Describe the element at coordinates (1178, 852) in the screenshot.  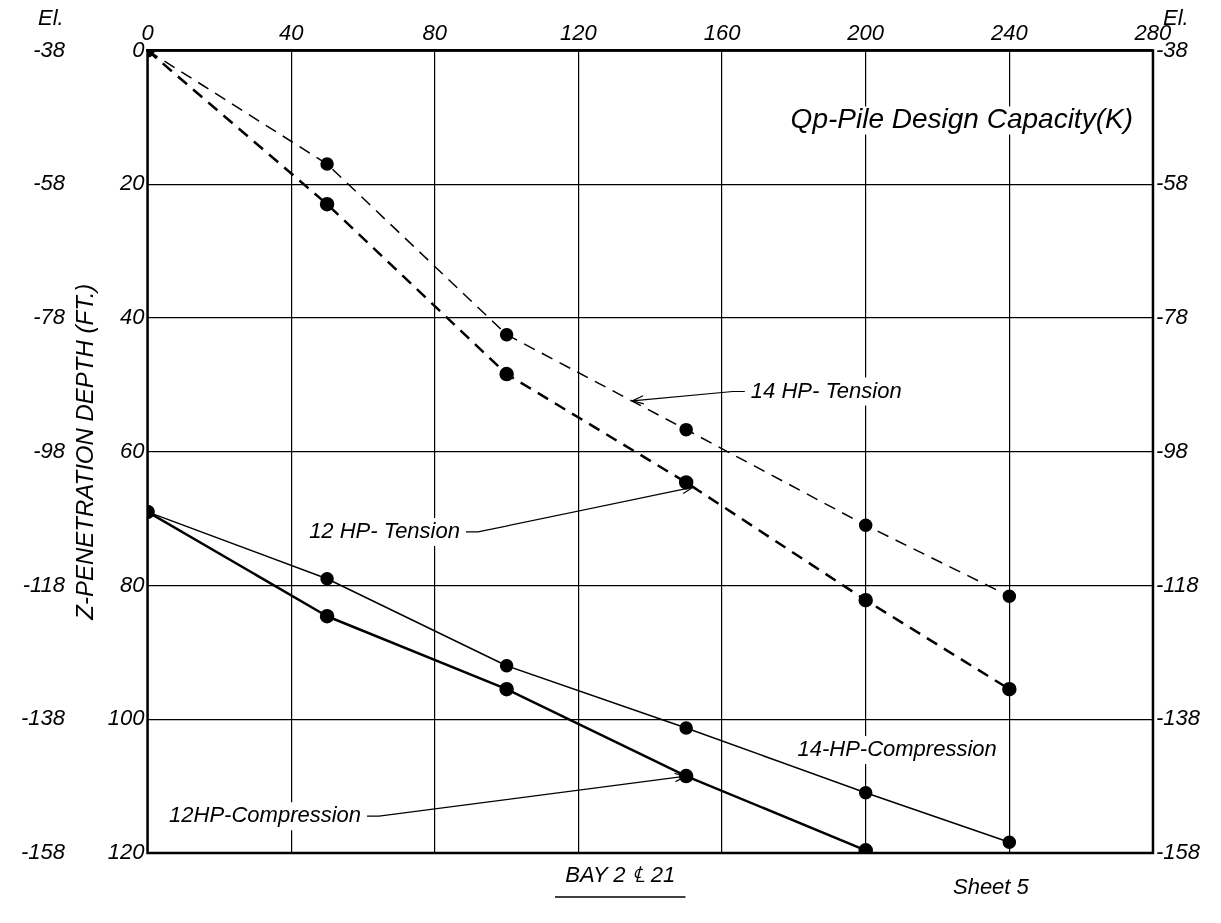
I see `y2-tick-label: -158` at that location.